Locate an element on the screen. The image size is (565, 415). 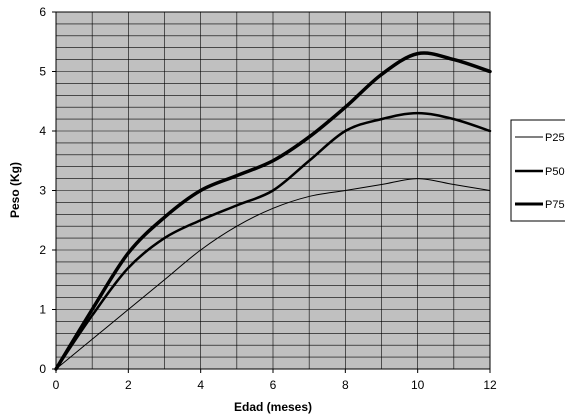
x-tick-label: 2 is located at coordinates (128, 385).